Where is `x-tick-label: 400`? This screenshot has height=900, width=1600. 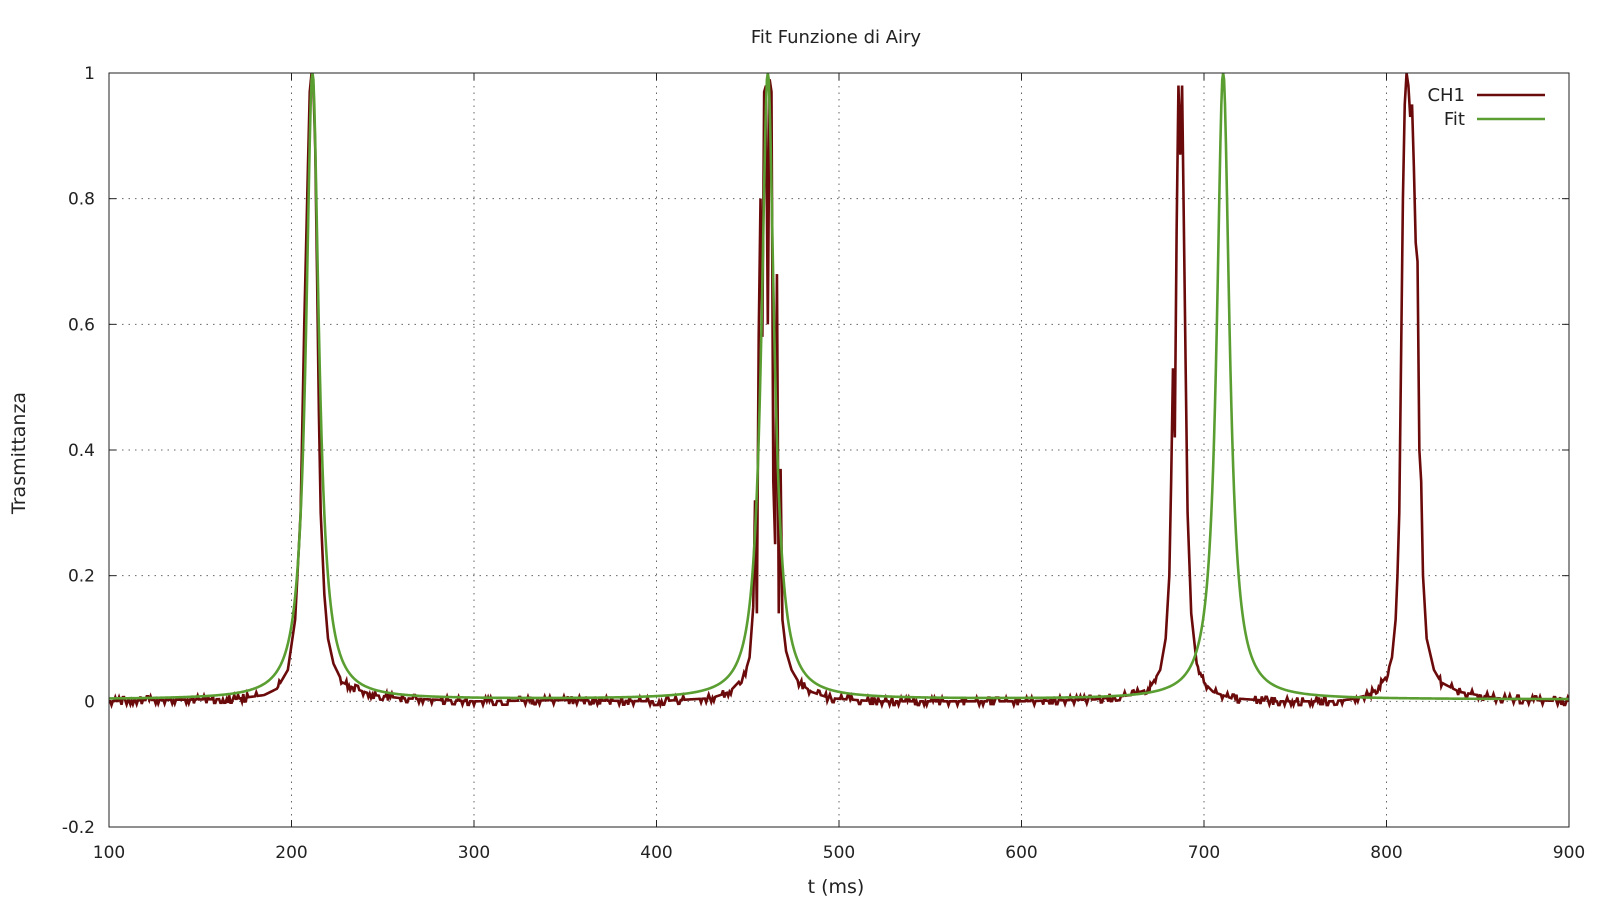 x-tick-label: 400 is located at coordinates (656, 853).